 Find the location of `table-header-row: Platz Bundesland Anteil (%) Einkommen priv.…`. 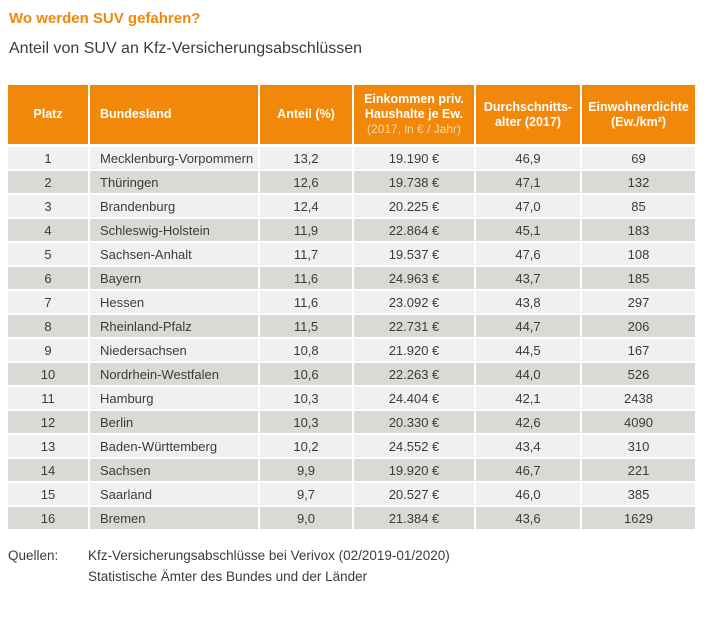

table-header-row: Platz Bundesland Anteil (%) Einkommen priv.… is located at coordinates (351, 116).